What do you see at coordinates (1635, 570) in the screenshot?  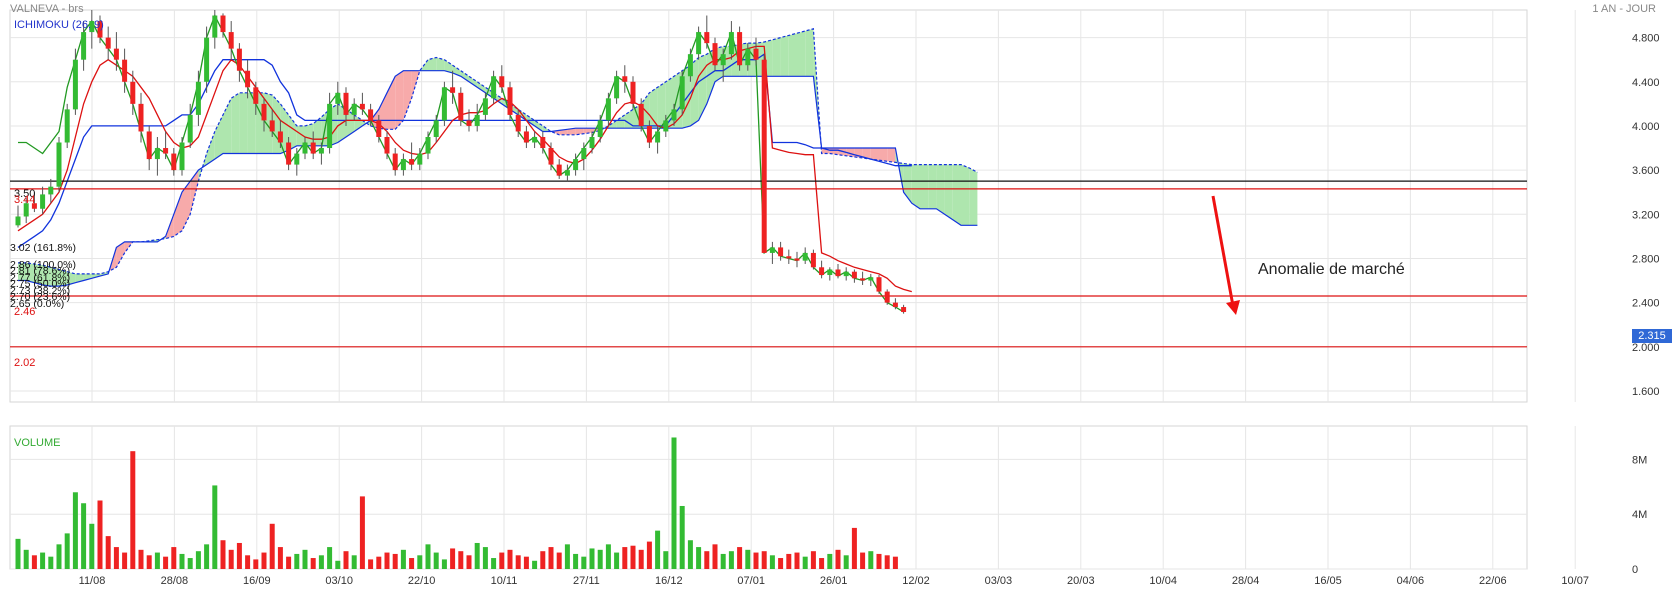 I see `volume-tick-label: 0` at bounding box center [1635, 570].